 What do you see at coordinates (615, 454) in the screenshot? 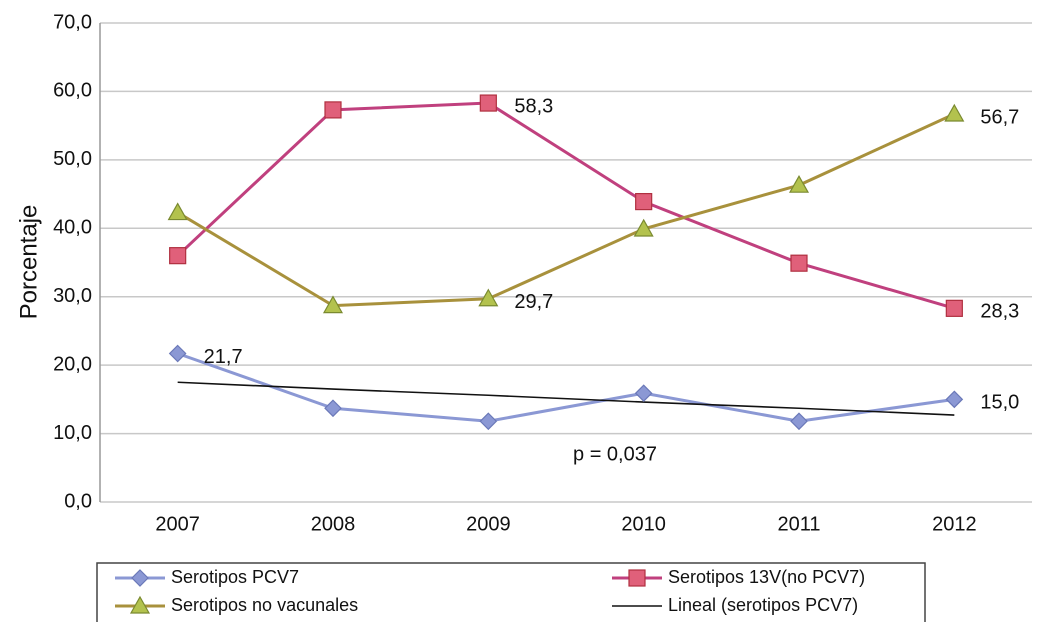
I see `annotation: p = 0,037` at bounding box center [615, 454].